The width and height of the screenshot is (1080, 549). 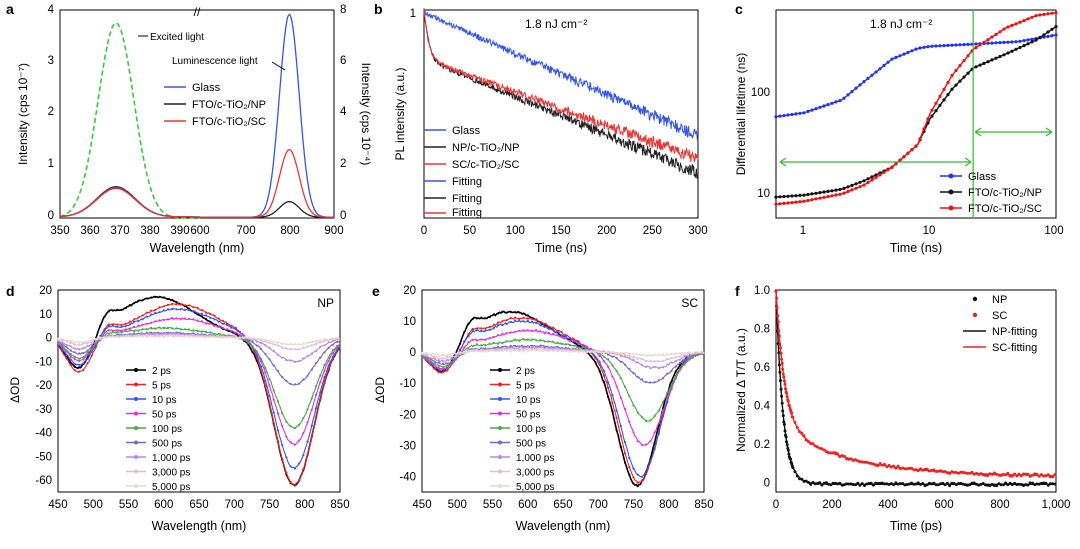 I want to click on panel-e-legend-label: 500 ps, so click(x=531, y=444).